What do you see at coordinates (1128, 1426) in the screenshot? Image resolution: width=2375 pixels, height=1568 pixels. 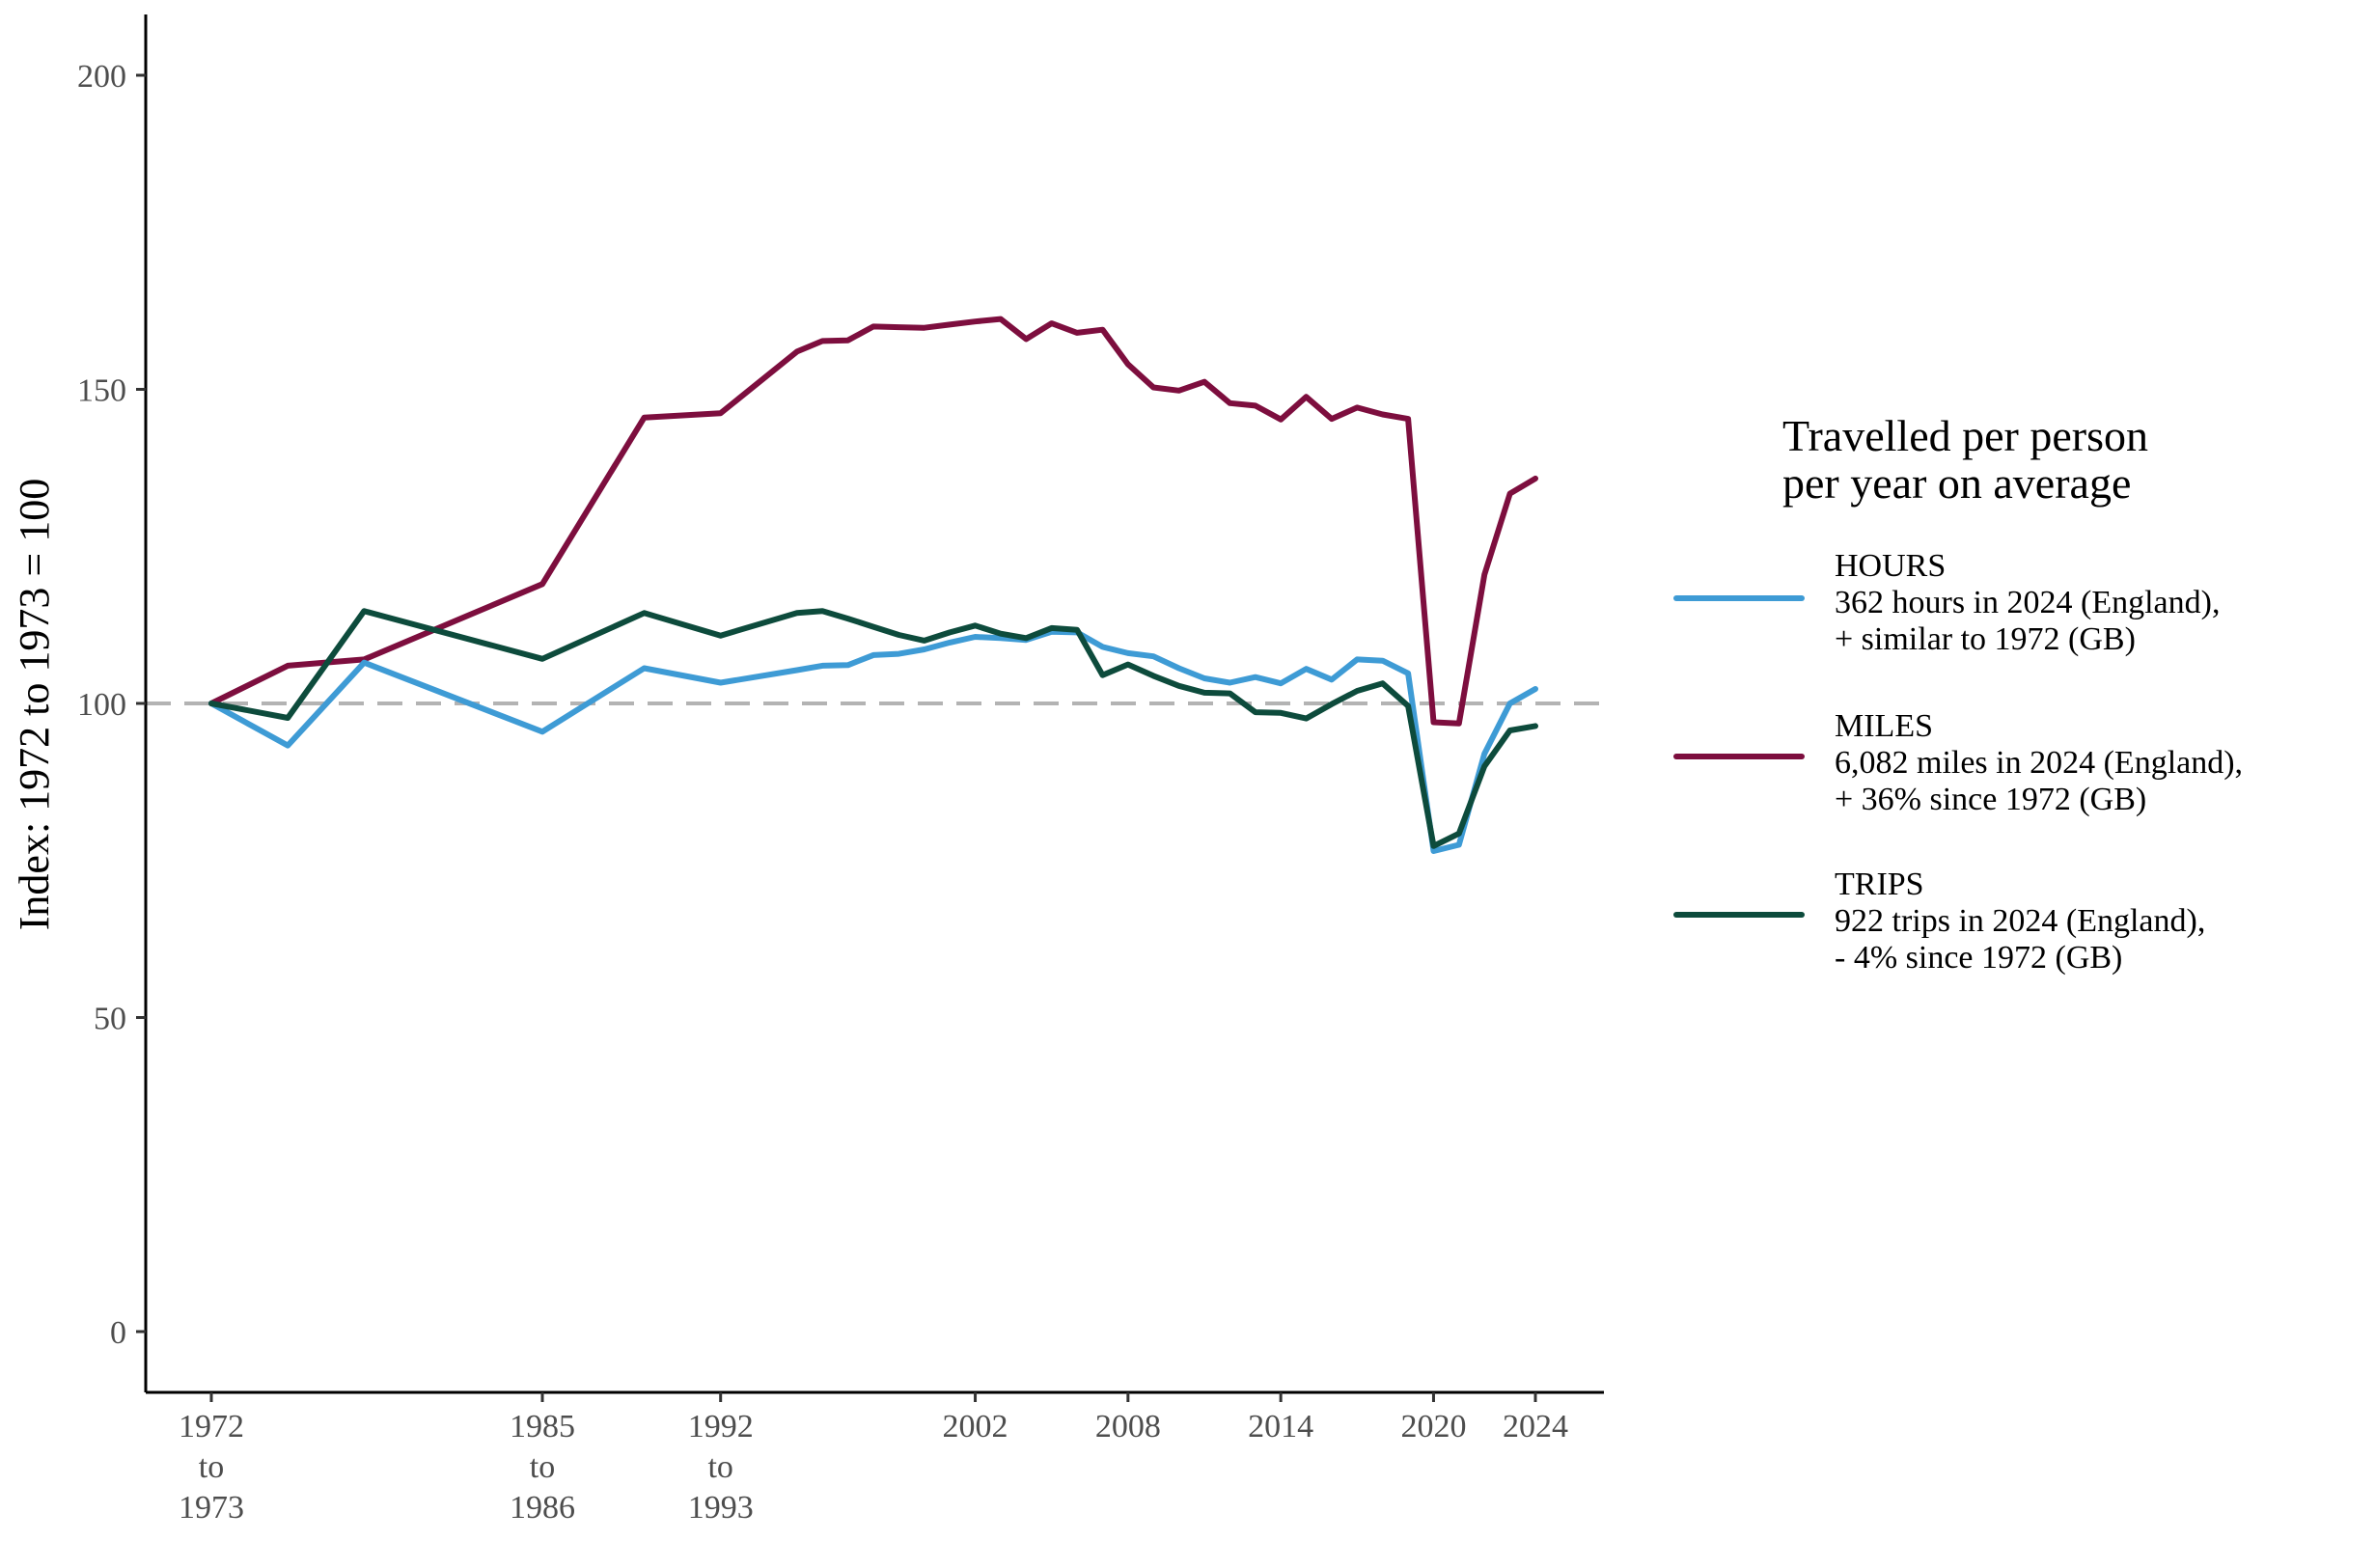 I see `x-tick-label: 2008` at bounding box center [1128, 1426].